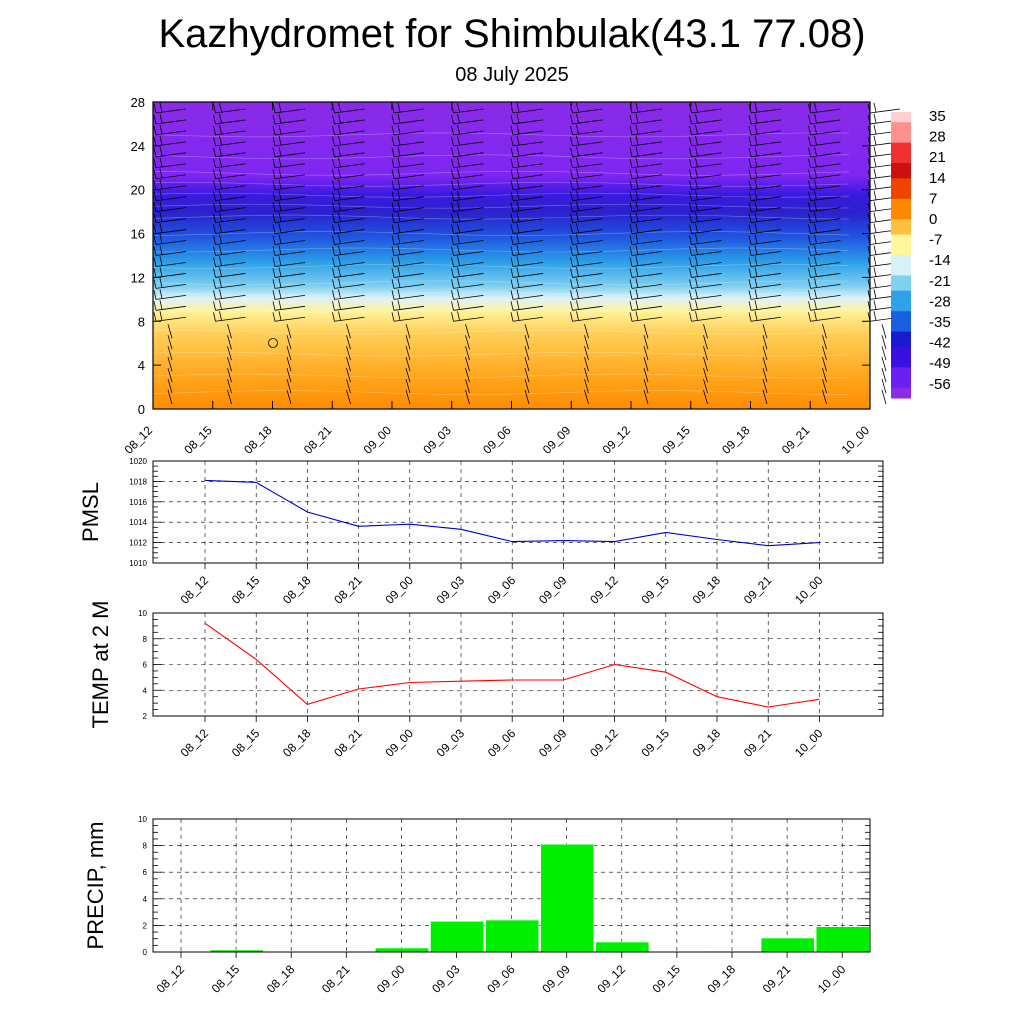 The width and height of the screenshot is (1024, 1024). What do you see at coordinates (100, 665) in the screenshot?
I see `y-axis-label: TEMP at 2 M` at bounding box center [100, 665].